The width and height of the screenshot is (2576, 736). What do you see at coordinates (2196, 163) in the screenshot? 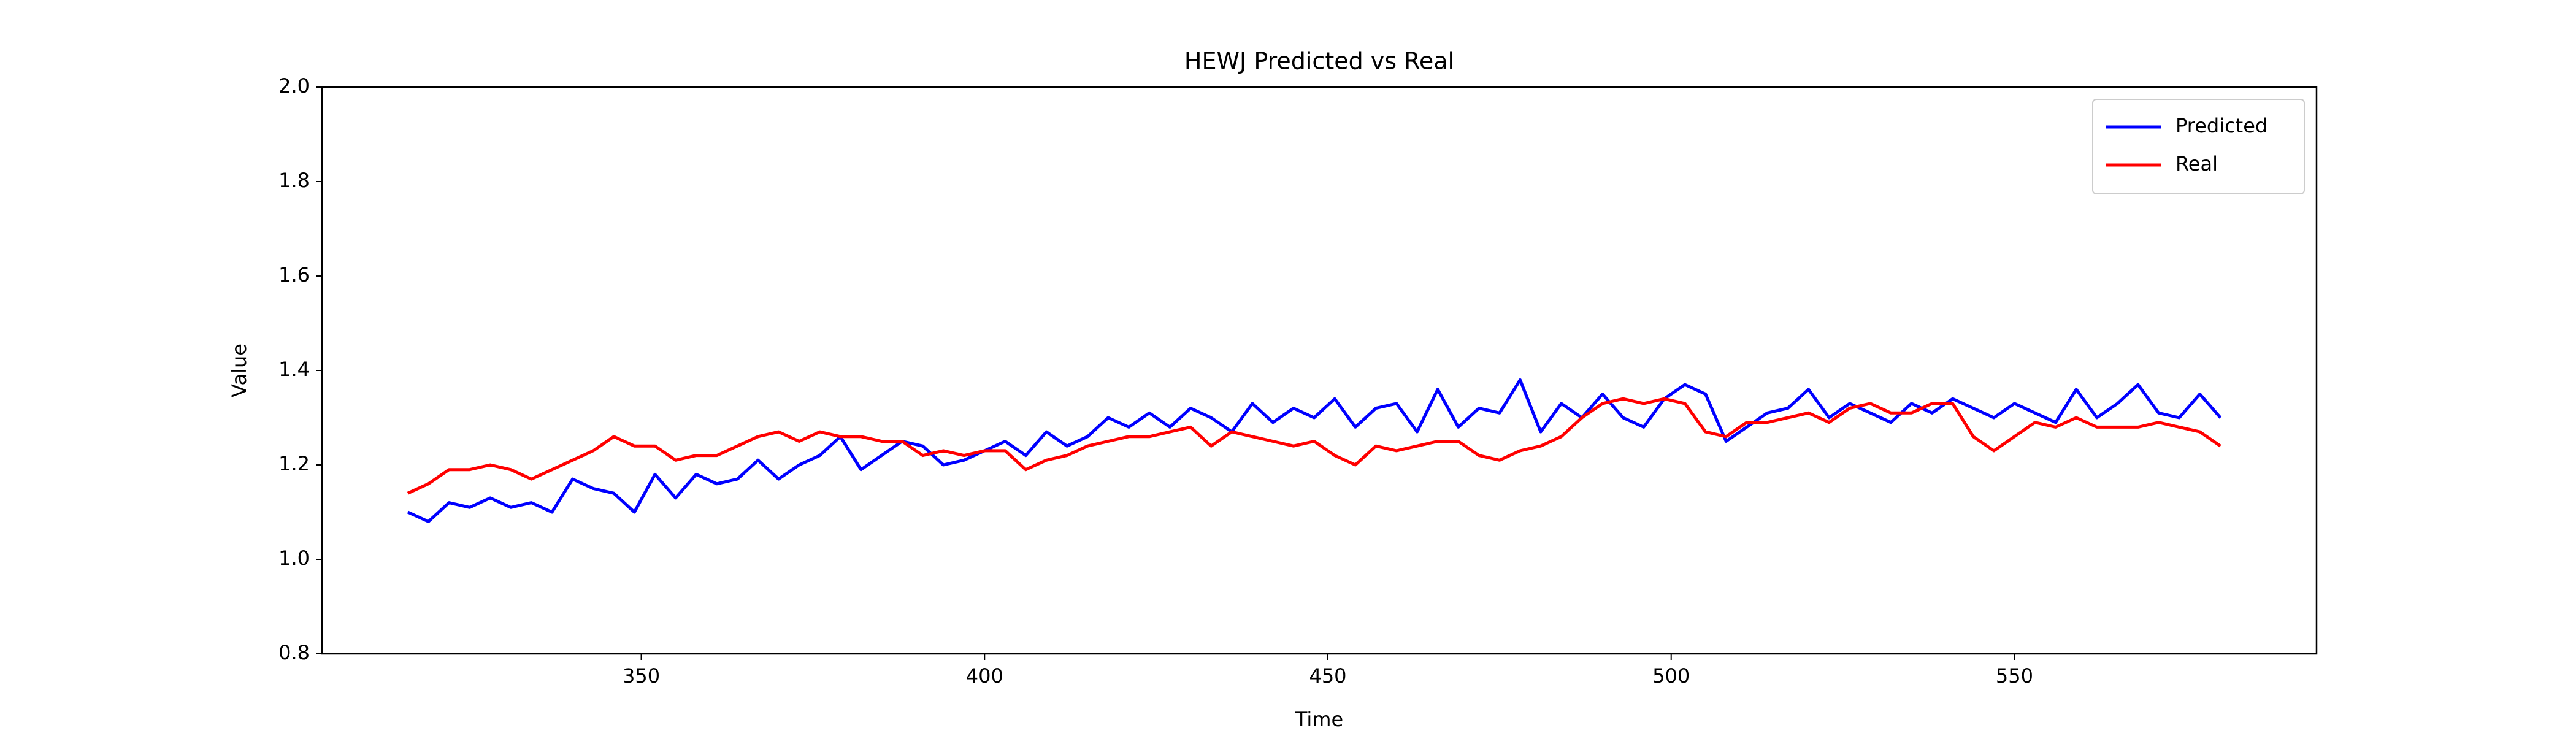
I see `legend-label: Real` at bounding box center [2196, 163].